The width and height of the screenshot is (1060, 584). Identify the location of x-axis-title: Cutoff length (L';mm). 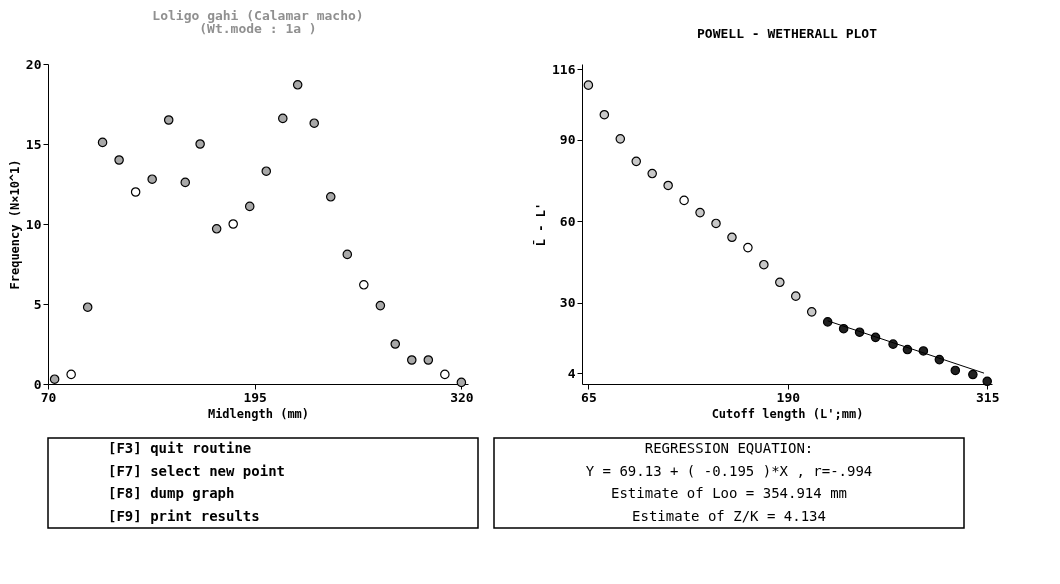
(787, 413).